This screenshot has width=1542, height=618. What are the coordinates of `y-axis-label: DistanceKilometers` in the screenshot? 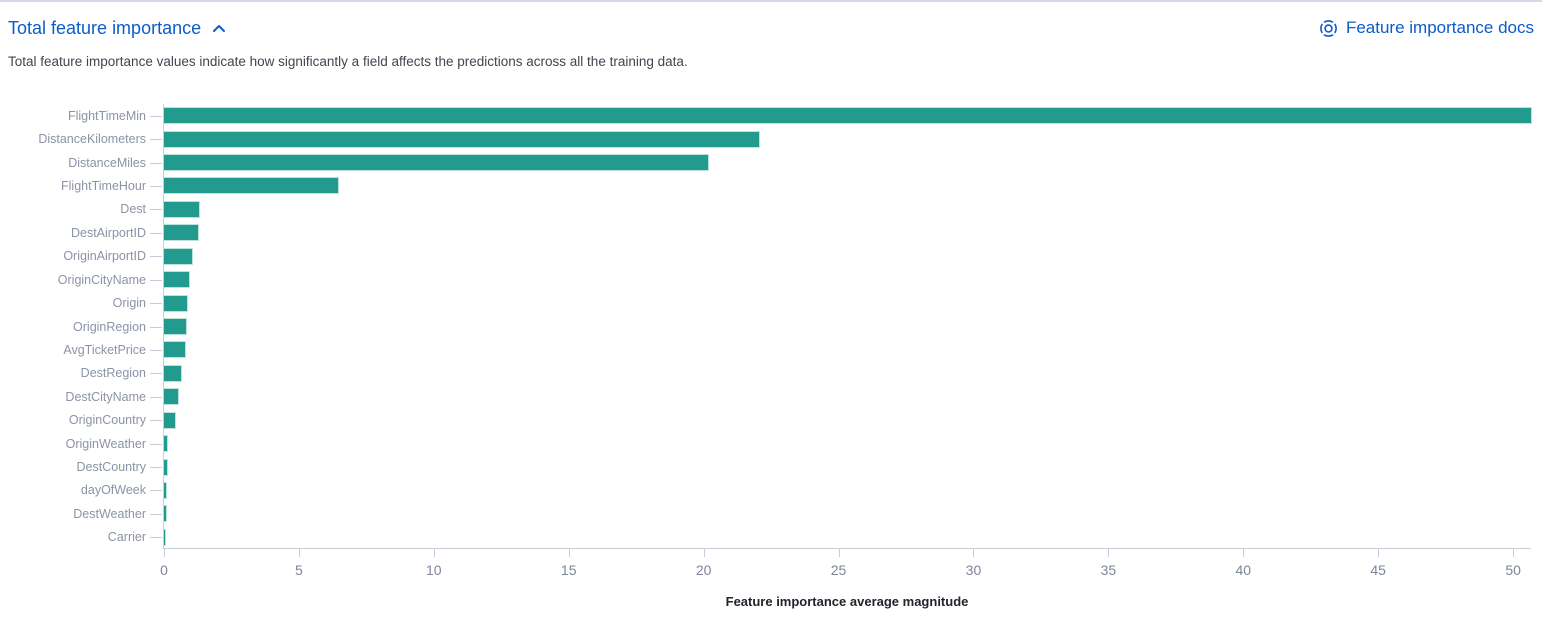 It's located at (92, 139).